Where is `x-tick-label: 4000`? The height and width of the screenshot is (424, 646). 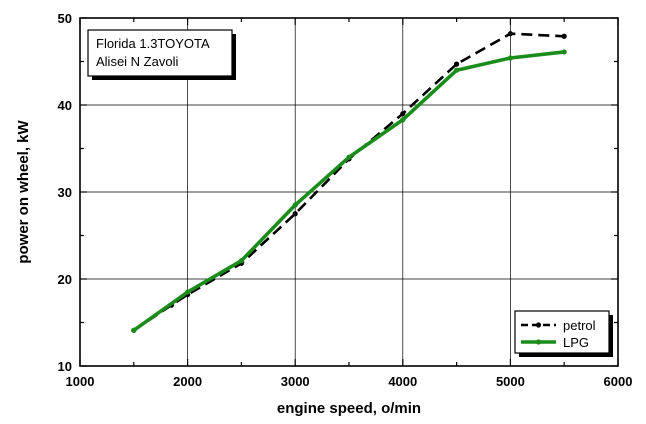 x-tick-label: 4000 is located at coordinates (402, 381).